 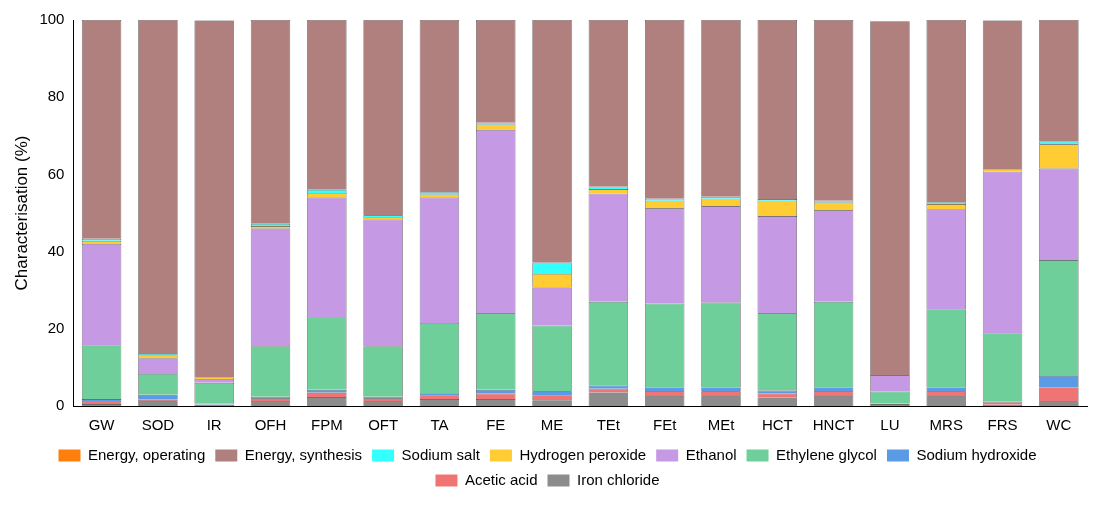 What do you see at coordinates (383, 425) in the screenshot?
I see `x-tick-label: OFT` at bounding box center [383, 425].